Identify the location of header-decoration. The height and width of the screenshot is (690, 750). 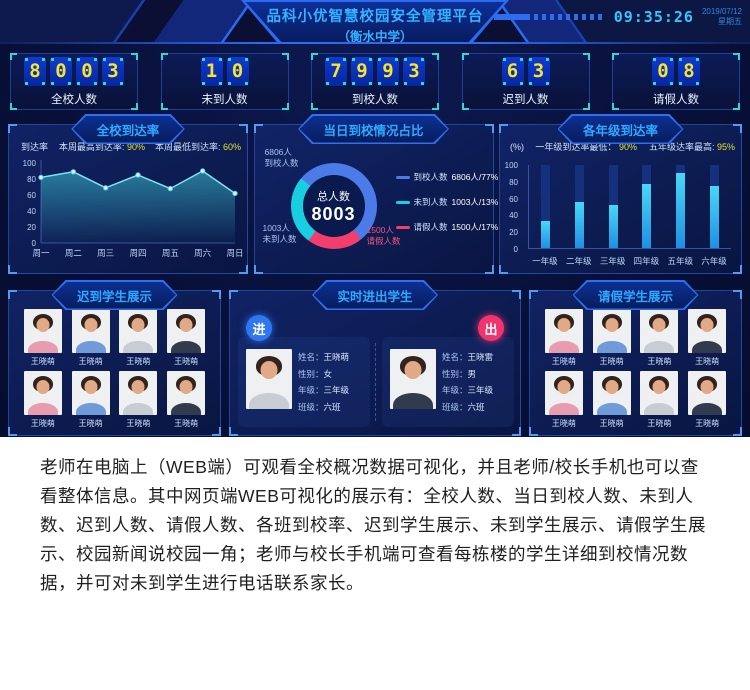
(203, 22).